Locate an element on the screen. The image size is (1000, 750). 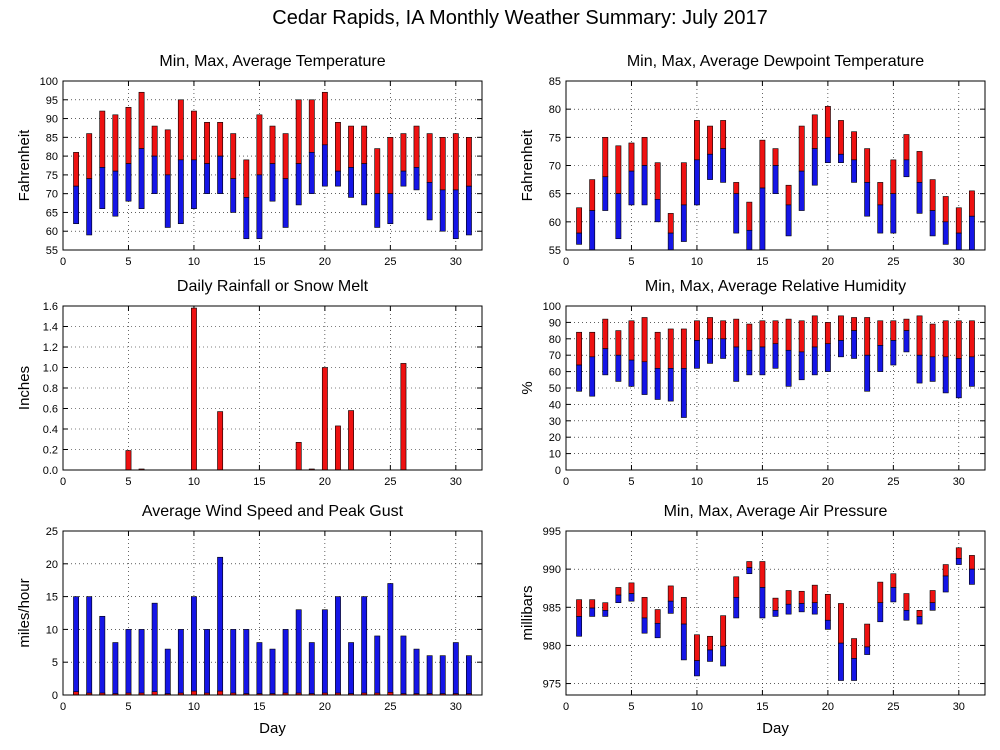
wind-y-axis-label: miles/hour is located at coordinates (24, 612).